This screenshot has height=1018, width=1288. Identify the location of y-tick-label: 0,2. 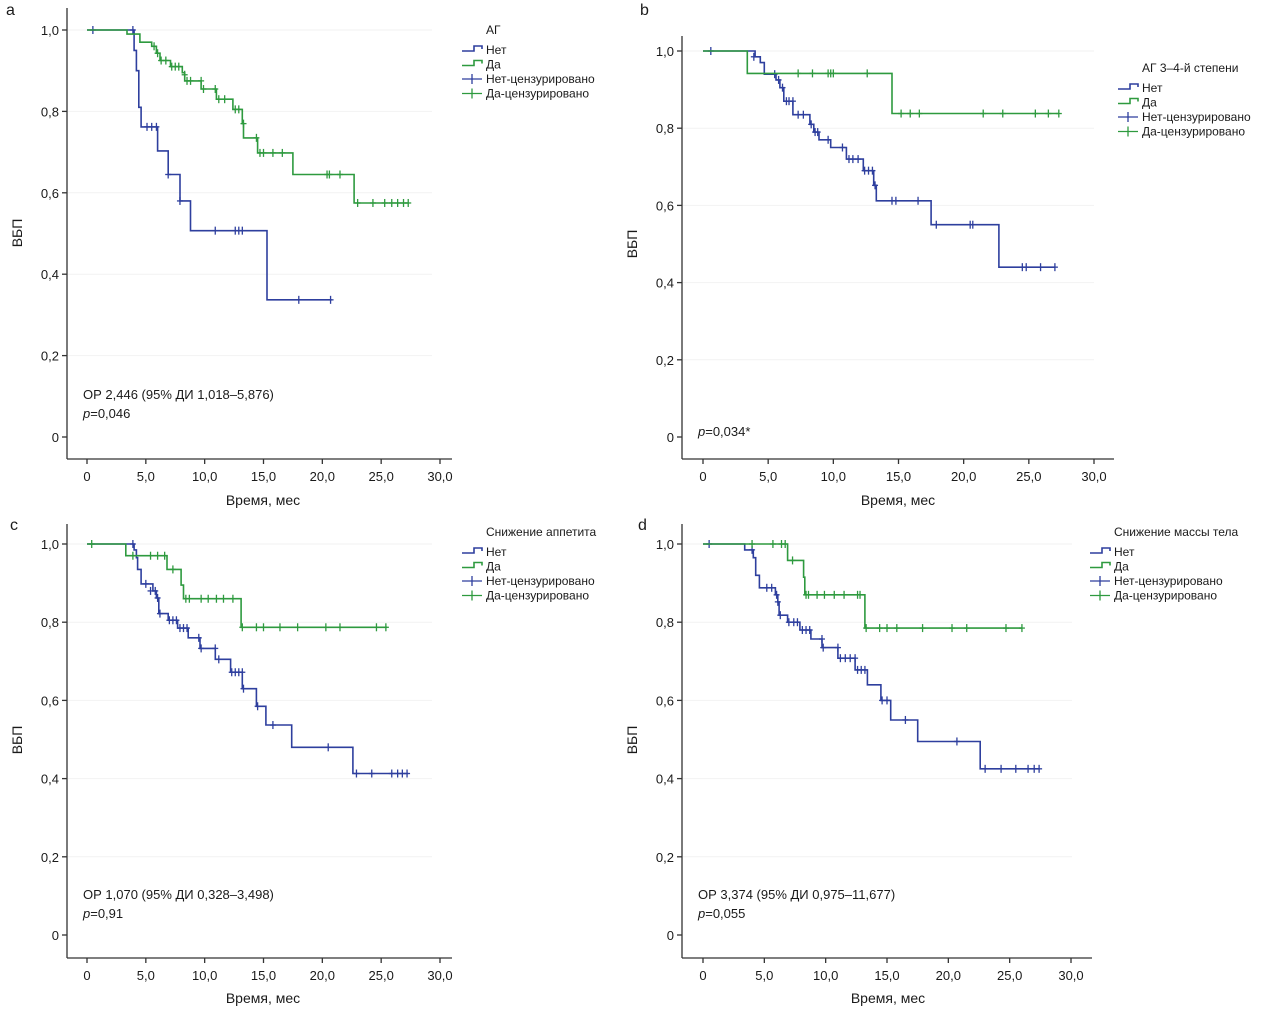
(665, 360).